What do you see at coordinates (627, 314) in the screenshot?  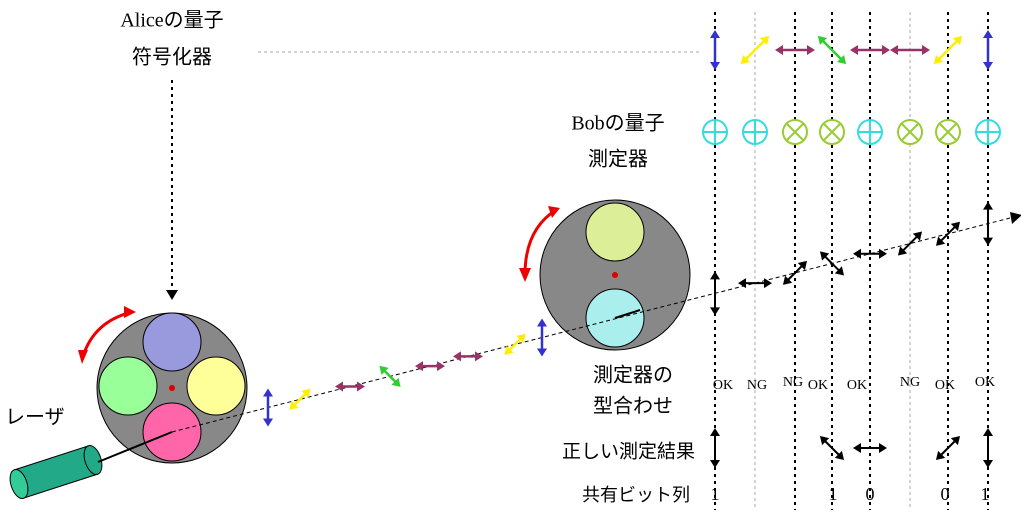 I see `beam` at bounding box center [627, 314].